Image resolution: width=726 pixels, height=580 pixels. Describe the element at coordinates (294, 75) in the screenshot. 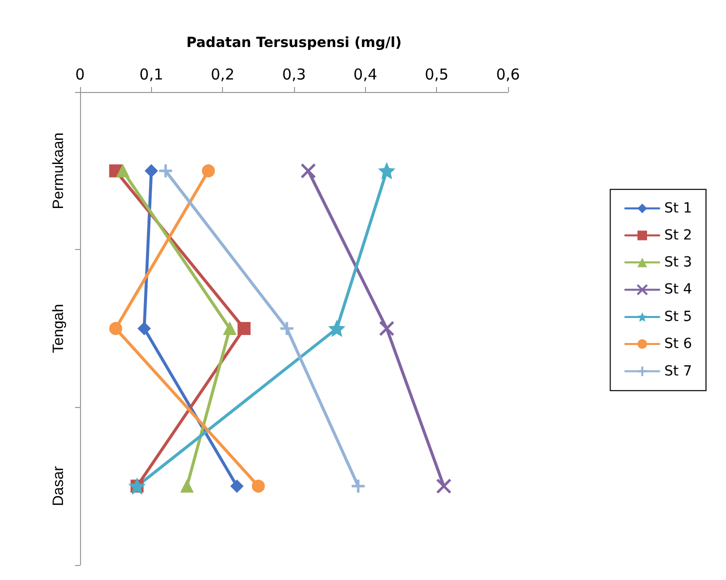

I see `x-tick-label: 0,3` at that location.